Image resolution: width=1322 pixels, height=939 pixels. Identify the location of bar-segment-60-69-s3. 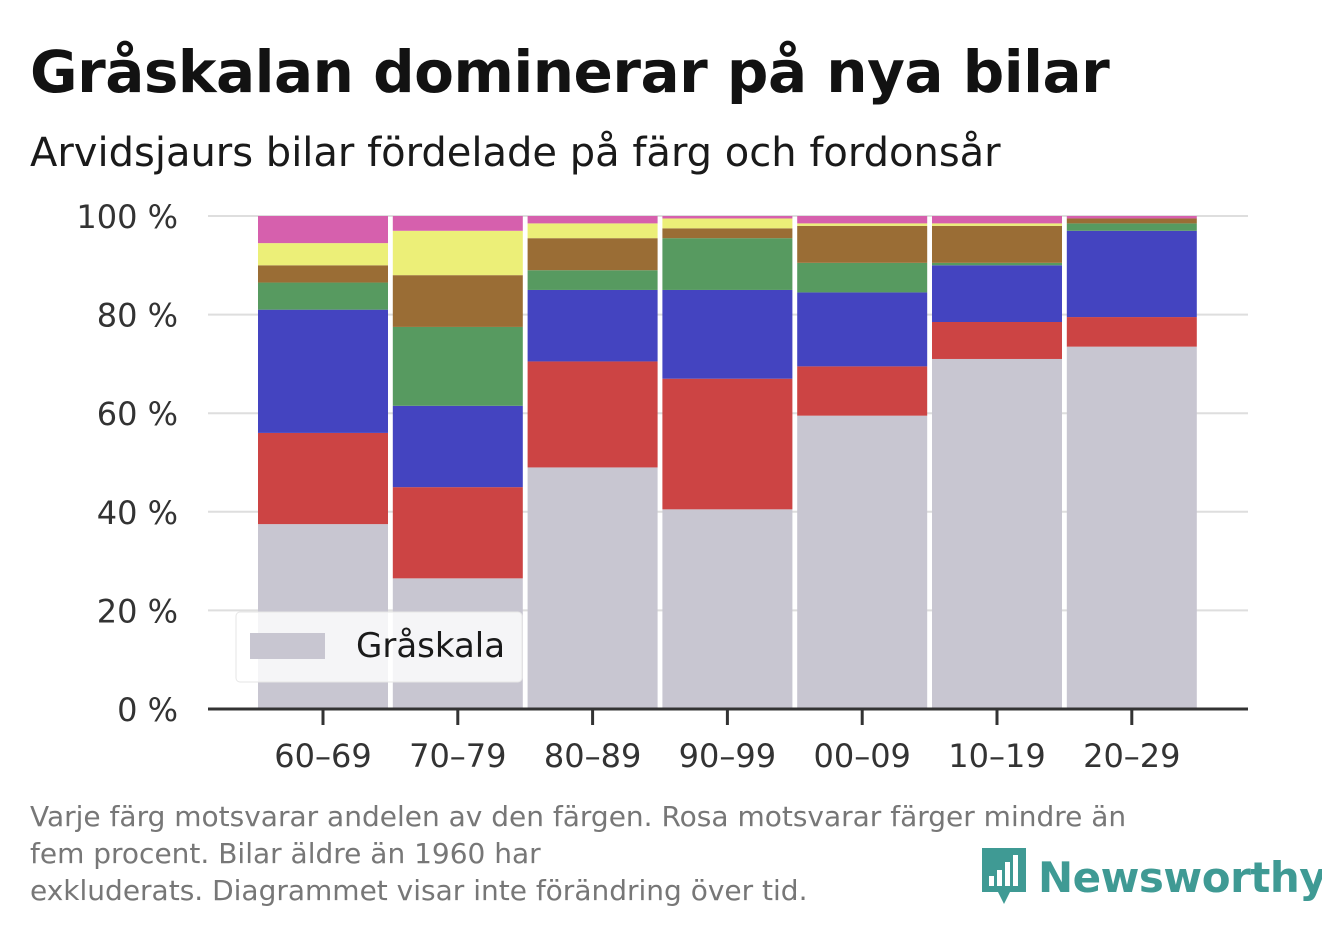
(323, 296).